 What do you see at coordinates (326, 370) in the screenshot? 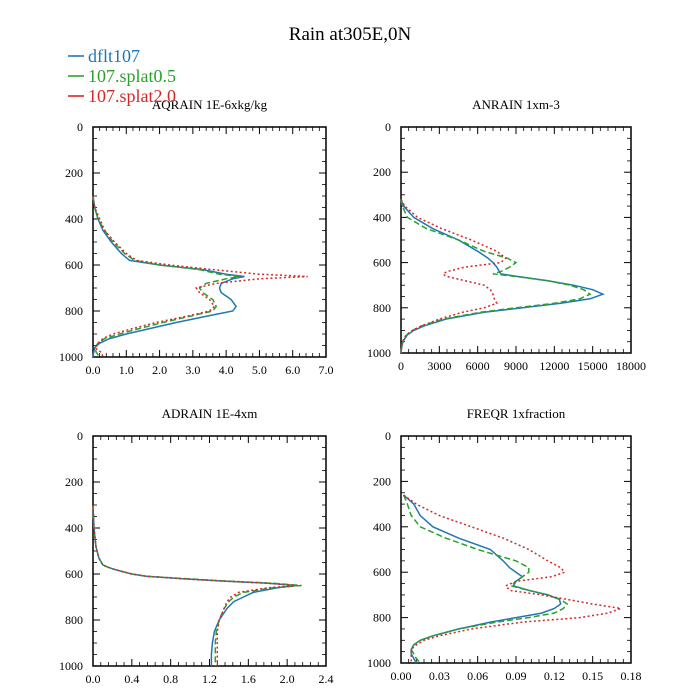
I see `x-tick-label: 7.0` at bounding box center [326, 370].